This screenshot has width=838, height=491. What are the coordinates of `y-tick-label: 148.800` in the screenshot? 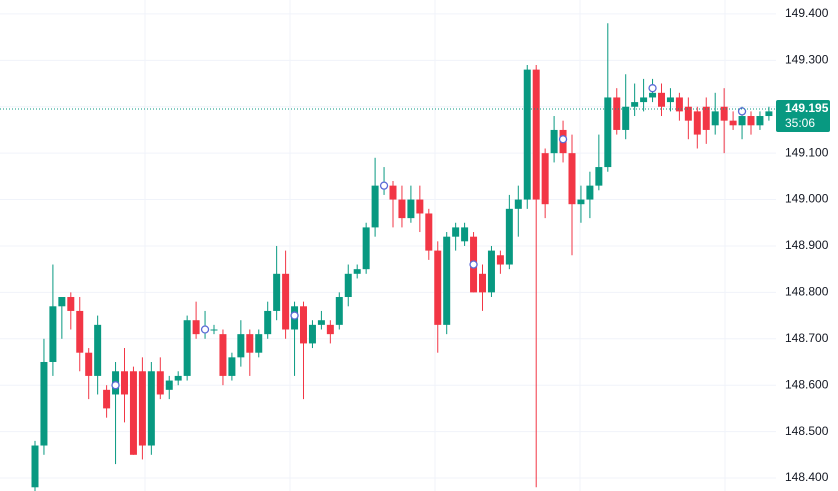 It's located at (807, 292).